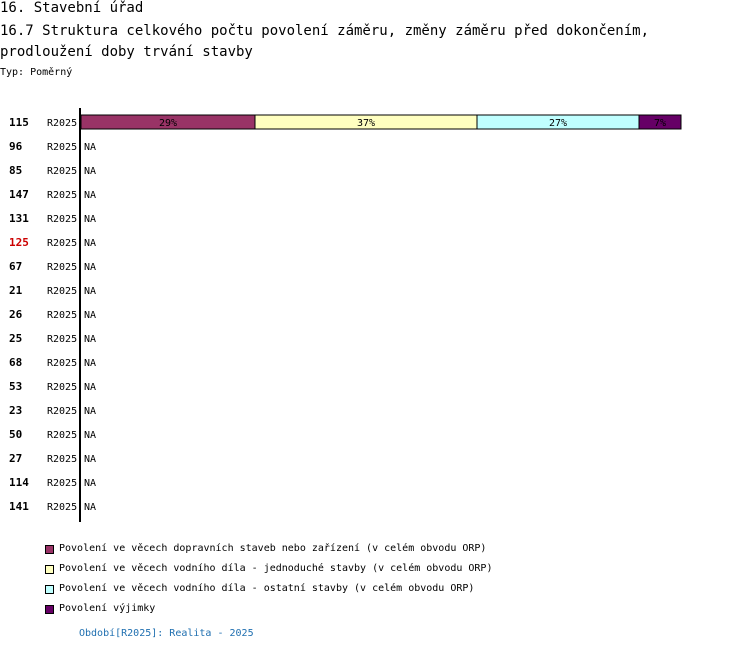 This screenshot has height=652, width=750. What do you see at coordinates (558, 123) in the screenshot?
I see `bar-segment-label: 27%` at bounding box center [558, 123].